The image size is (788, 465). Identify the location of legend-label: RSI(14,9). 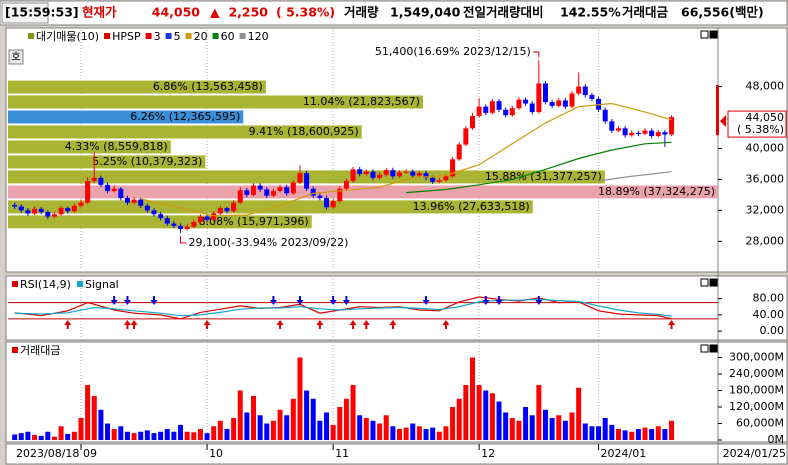
(45, 284).